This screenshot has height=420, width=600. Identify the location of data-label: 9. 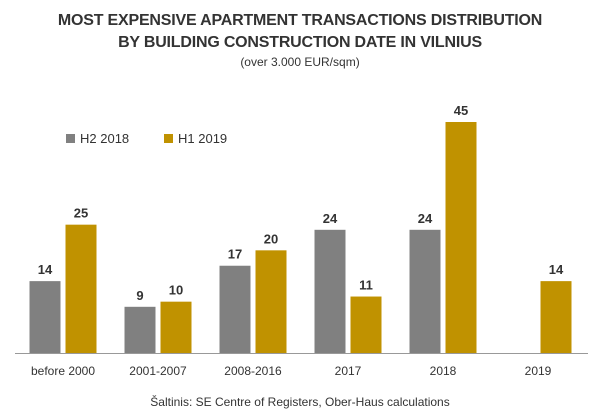
(139, 295).